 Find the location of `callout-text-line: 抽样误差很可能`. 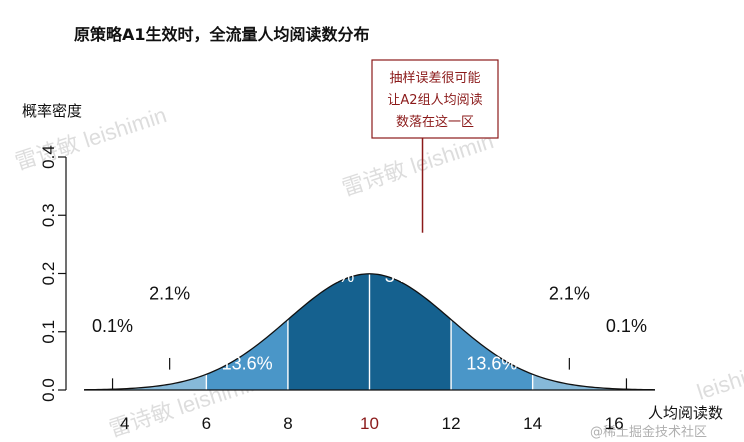

callout-text-line: 抽样误差很可能 is located at coordinates (434, 78).